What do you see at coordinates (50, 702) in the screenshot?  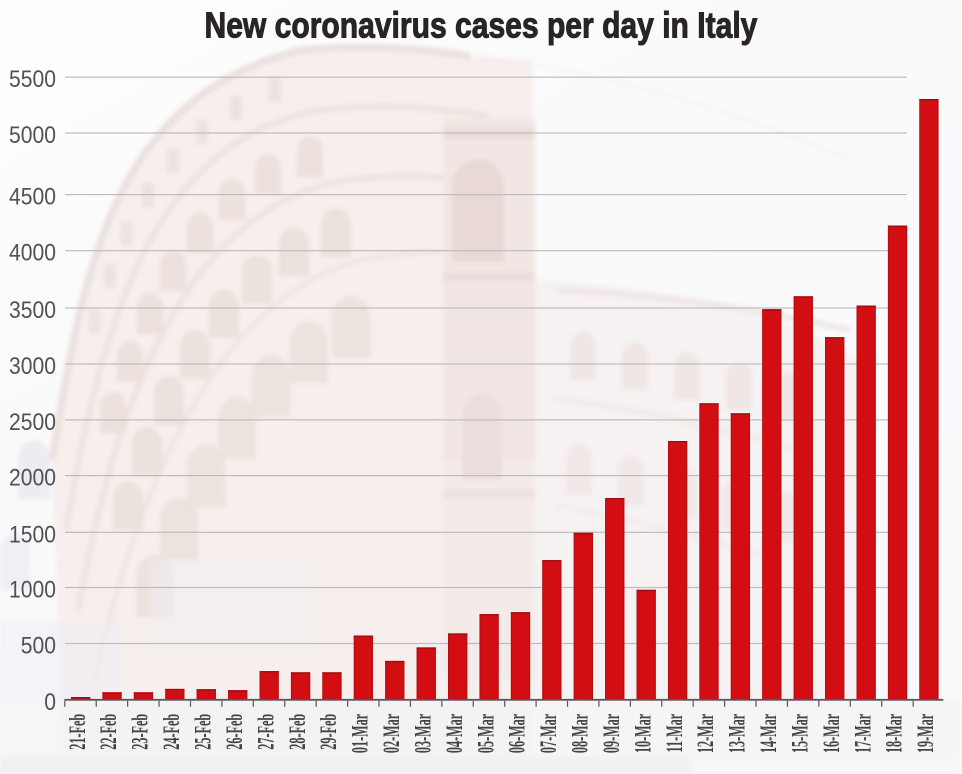 I see `svg-text: 0` at bounding box center [50, 702].